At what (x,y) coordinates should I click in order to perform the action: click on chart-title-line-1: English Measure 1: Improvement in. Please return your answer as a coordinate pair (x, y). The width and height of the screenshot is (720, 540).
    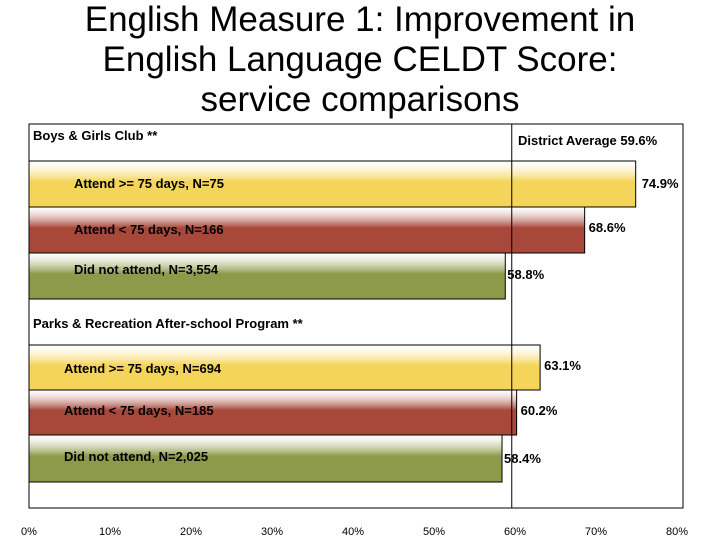
    Looking at the image, I should click on (360, 19).